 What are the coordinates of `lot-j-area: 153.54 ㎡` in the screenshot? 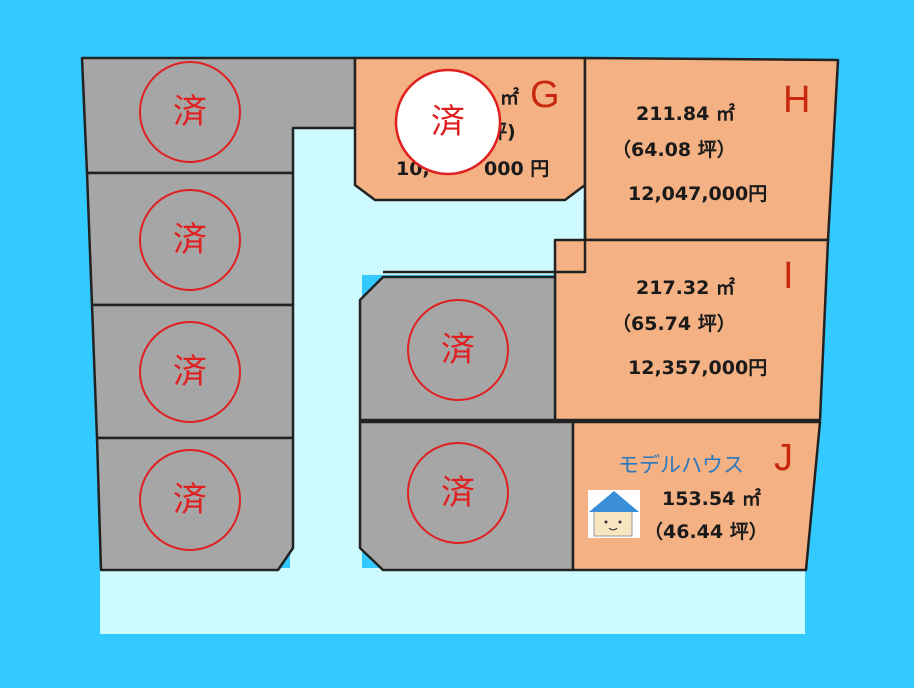 It's located at (711, 498).